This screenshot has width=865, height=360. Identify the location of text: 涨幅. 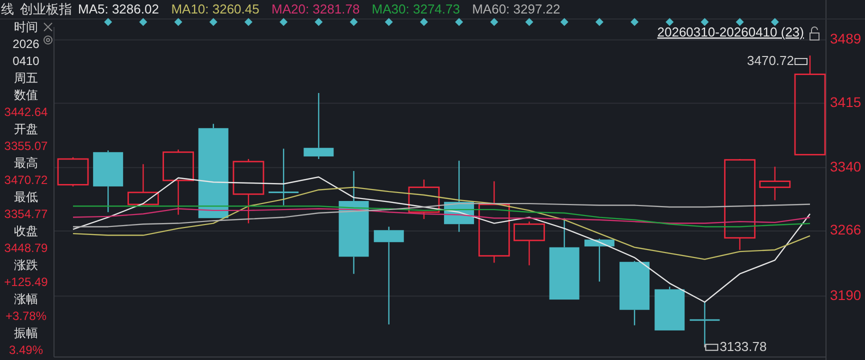
(26, 299).